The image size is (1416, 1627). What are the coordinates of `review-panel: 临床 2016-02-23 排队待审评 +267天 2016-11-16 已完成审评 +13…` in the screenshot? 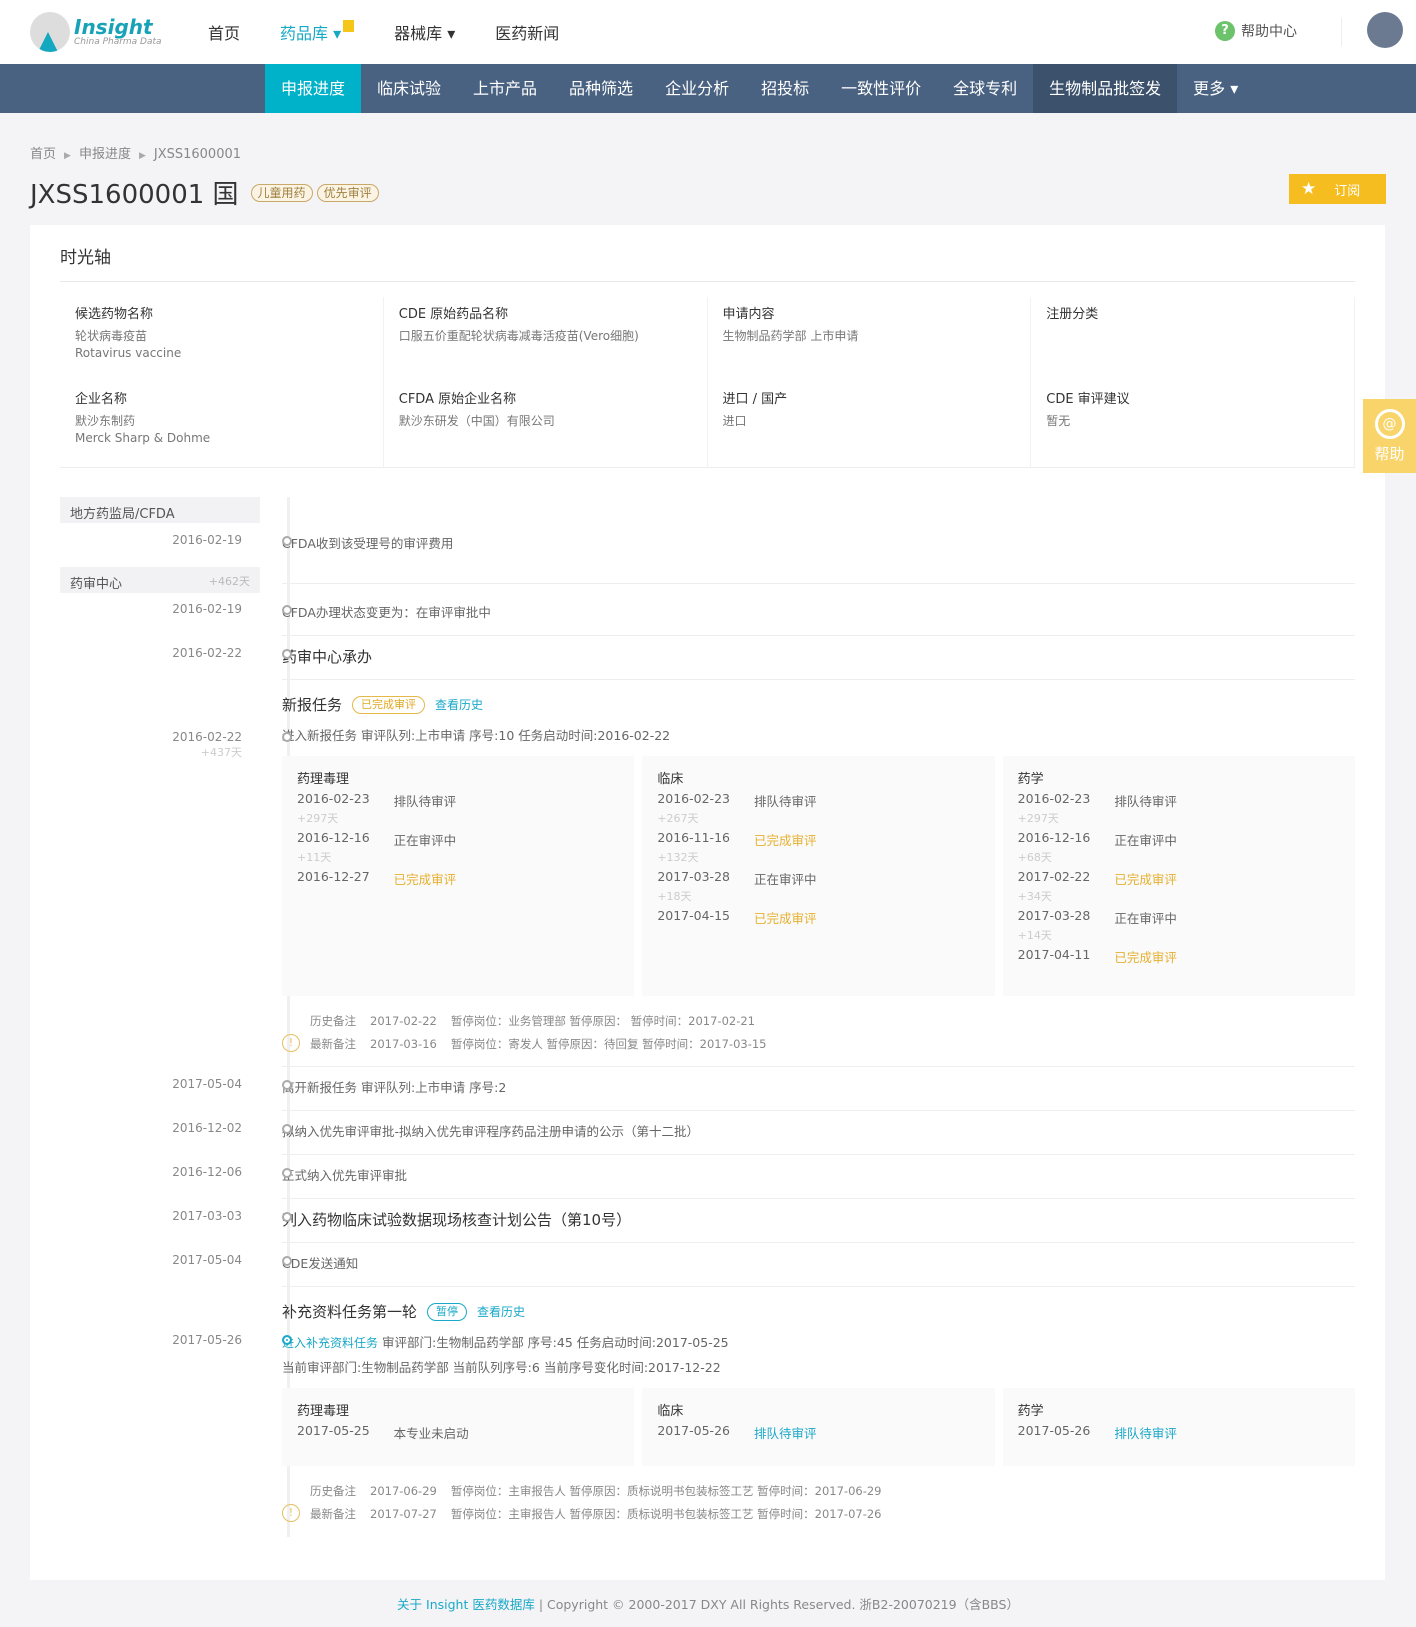 It's located at (818, 876).